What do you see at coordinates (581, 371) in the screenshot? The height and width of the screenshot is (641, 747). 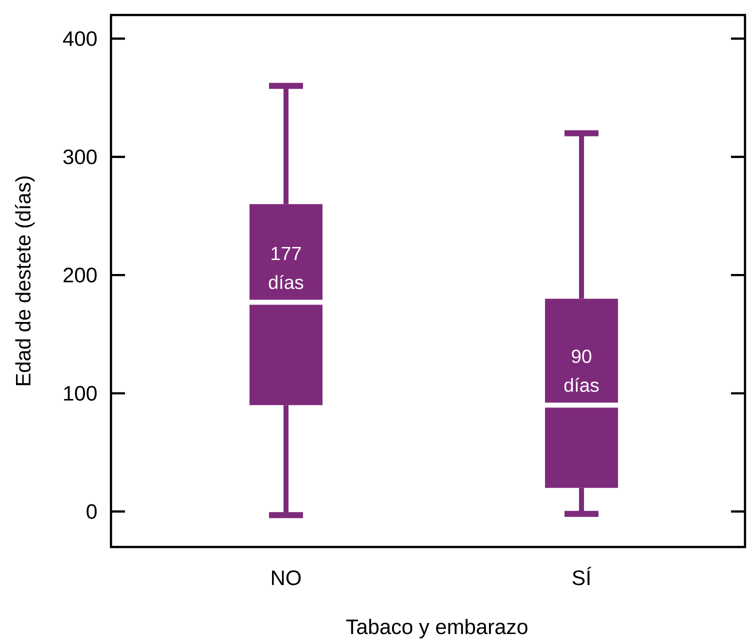 I see `annotation: 90 días` at bounding box center [581, 371].